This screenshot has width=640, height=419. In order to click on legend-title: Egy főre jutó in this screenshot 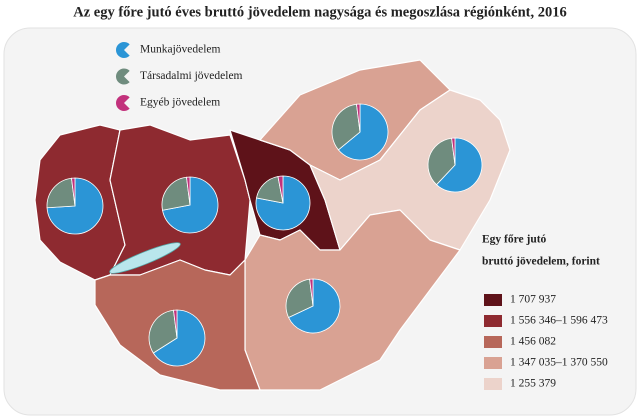, I will do `click(514, 240)`.